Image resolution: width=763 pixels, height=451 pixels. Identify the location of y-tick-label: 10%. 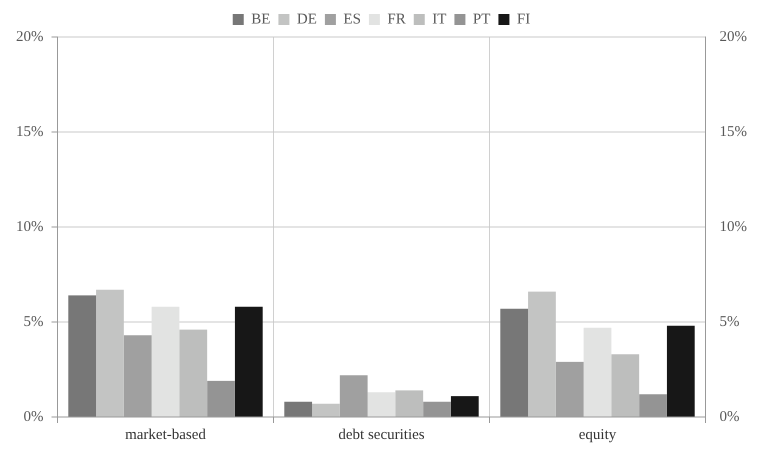
(30, 226).